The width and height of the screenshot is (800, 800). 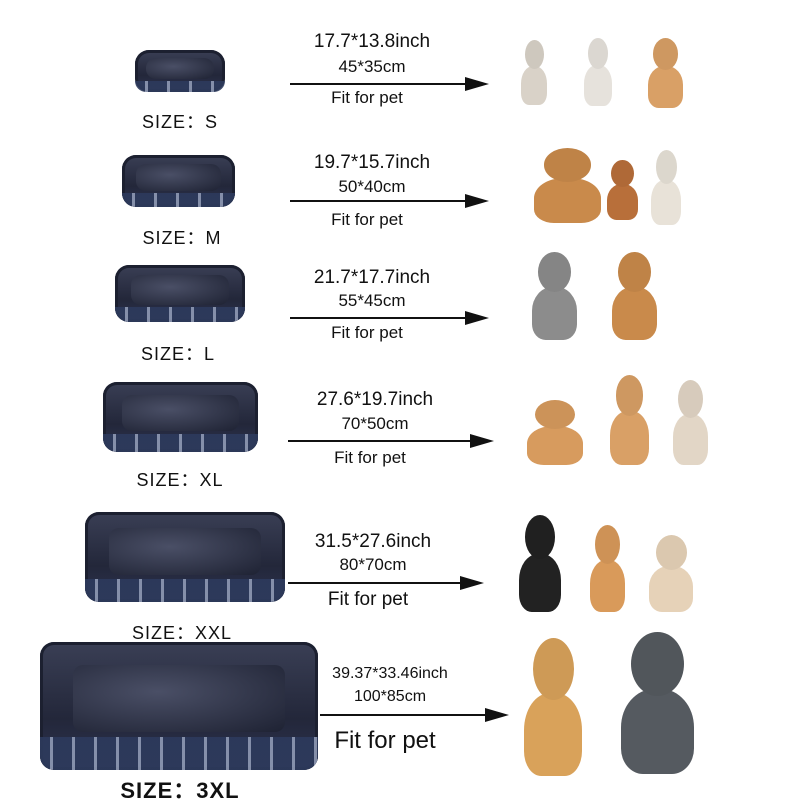 I want to click on size-label: SIZE：XXL, so click(x=182, y=633).